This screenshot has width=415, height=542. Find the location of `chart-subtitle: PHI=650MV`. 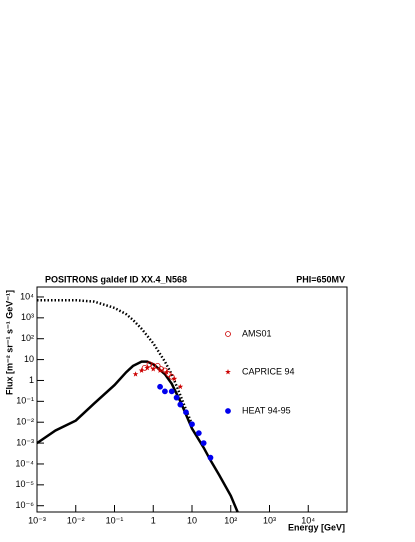

chart-subtitle: PHI=650MV is located at coordinates (320, 279).